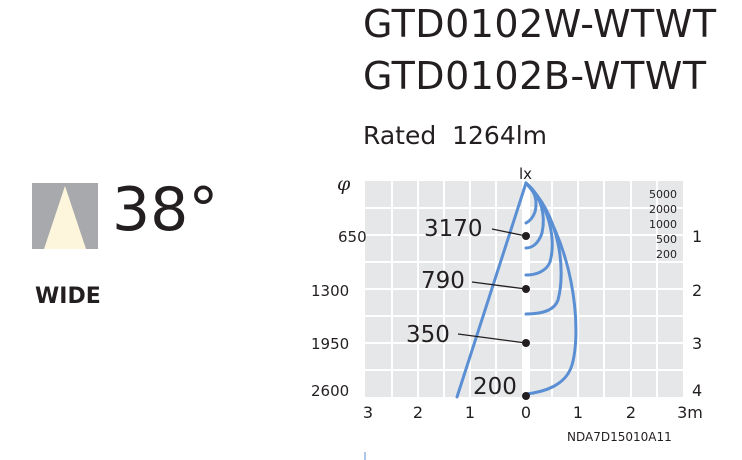 The width and height of the screenshot is (742, 460). What do you see at coordinates (697, 290) in the screenshot?
I see `distance-label-2: 2` at bounding box center [697, 290].